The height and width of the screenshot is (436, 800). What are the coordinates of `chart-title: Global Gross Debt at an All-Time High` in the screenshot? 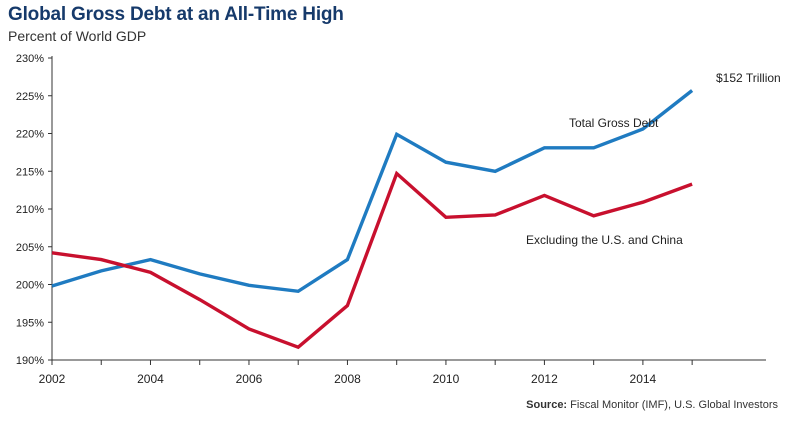 It's located at (176, 14).